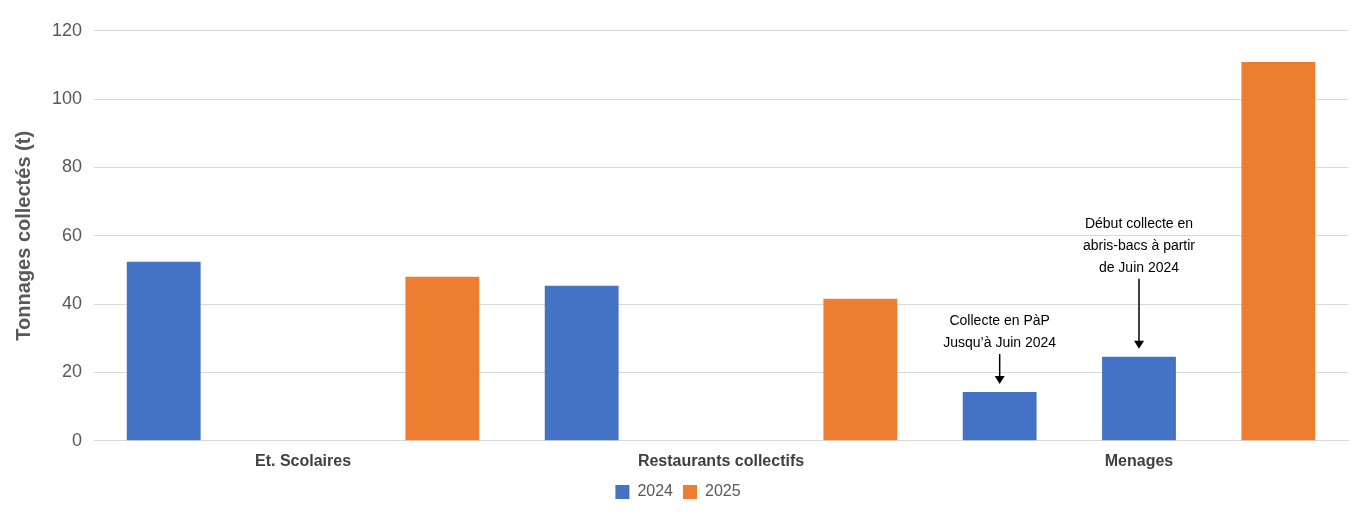 Image resolution: width=1367 pixels, height=520 pixels. Describe the element at coordinates (1139, 460) in the screenshot. I see `x-tick-label: Menages` at that location.